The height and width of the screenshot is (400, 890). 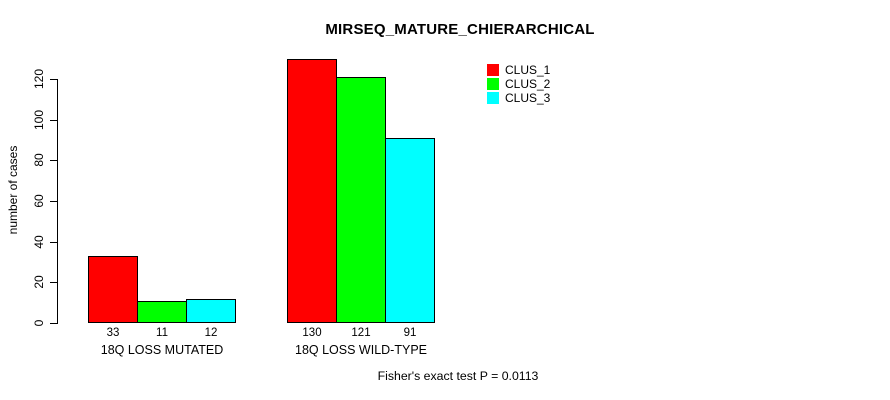 What do you see at coordinates (528, 70) in the screenshot?
I see `legend-label: CLUS_1` at bounding box center [528, 70].